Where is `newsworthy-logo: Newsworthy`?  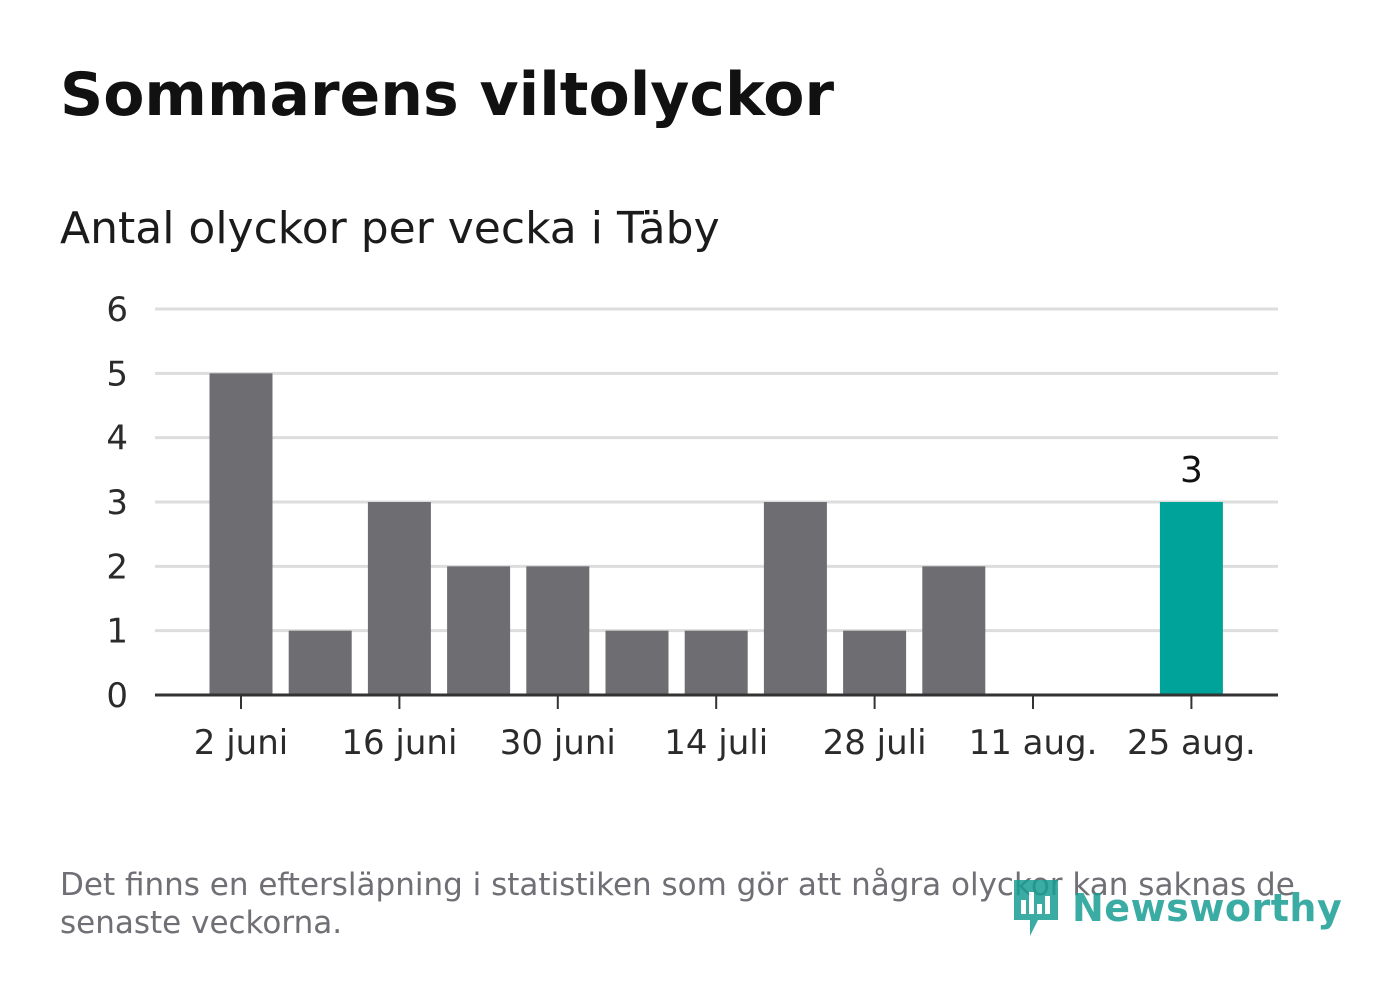 newsworthy-logo: Newsworthy is located at coordinates (1176, 908).